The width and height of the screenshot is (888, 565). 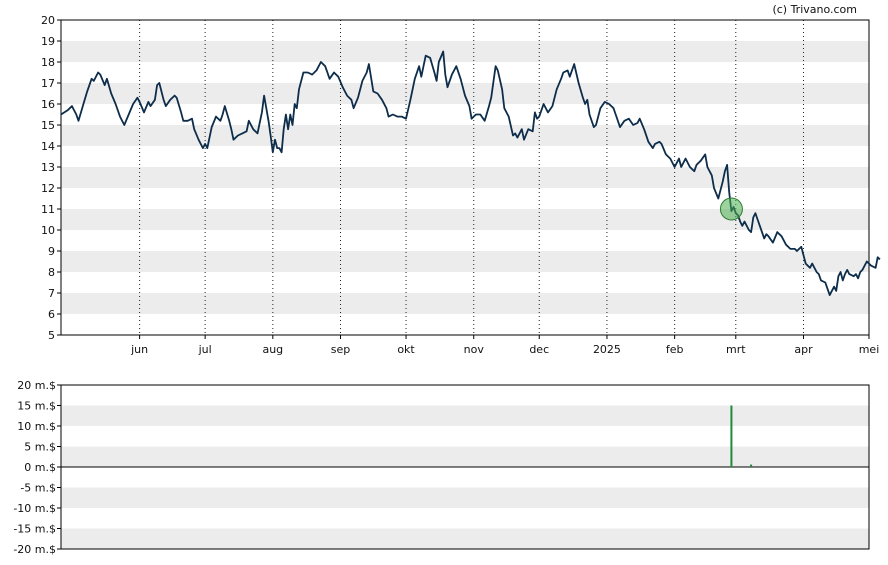 I want to click on x-tick-label: mei, so click(x=869, y=349).